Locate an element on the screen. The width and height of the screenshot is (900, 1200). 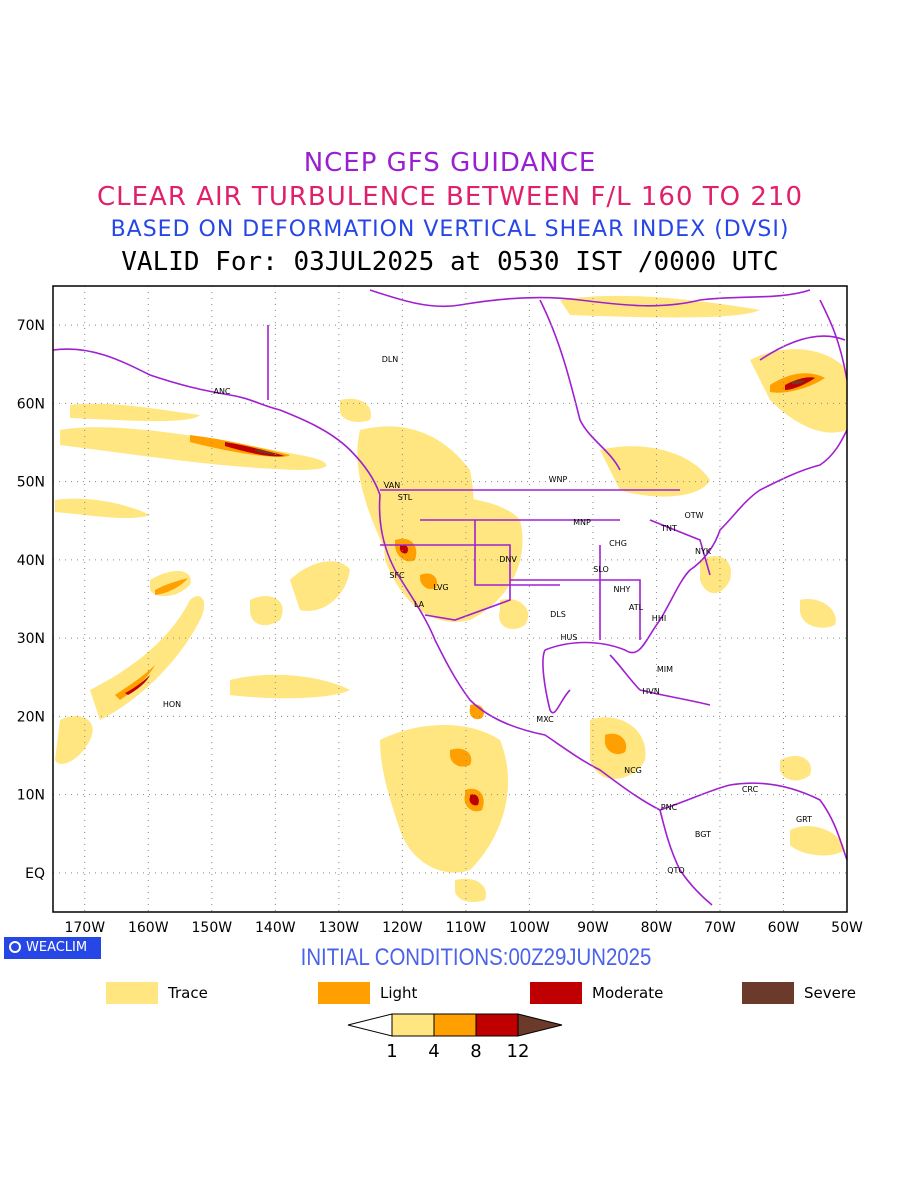
legend-label-trace: Trace is located at coordinates (188, 993).